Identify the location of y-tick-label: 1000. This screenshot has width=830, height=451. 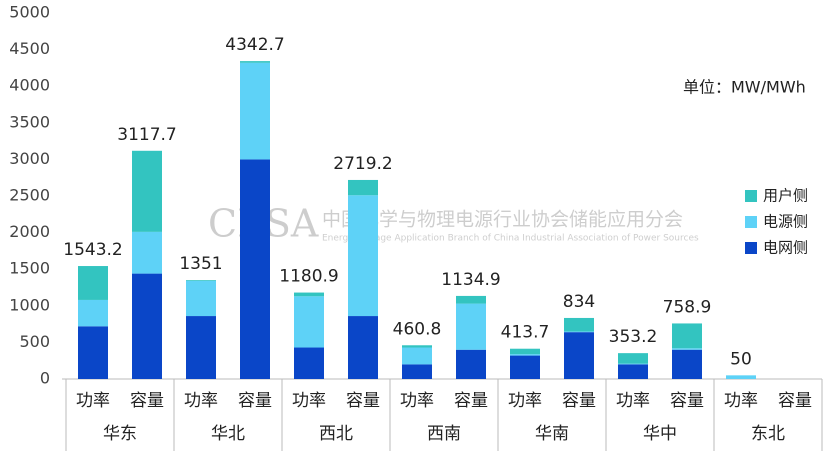
(29, 304).